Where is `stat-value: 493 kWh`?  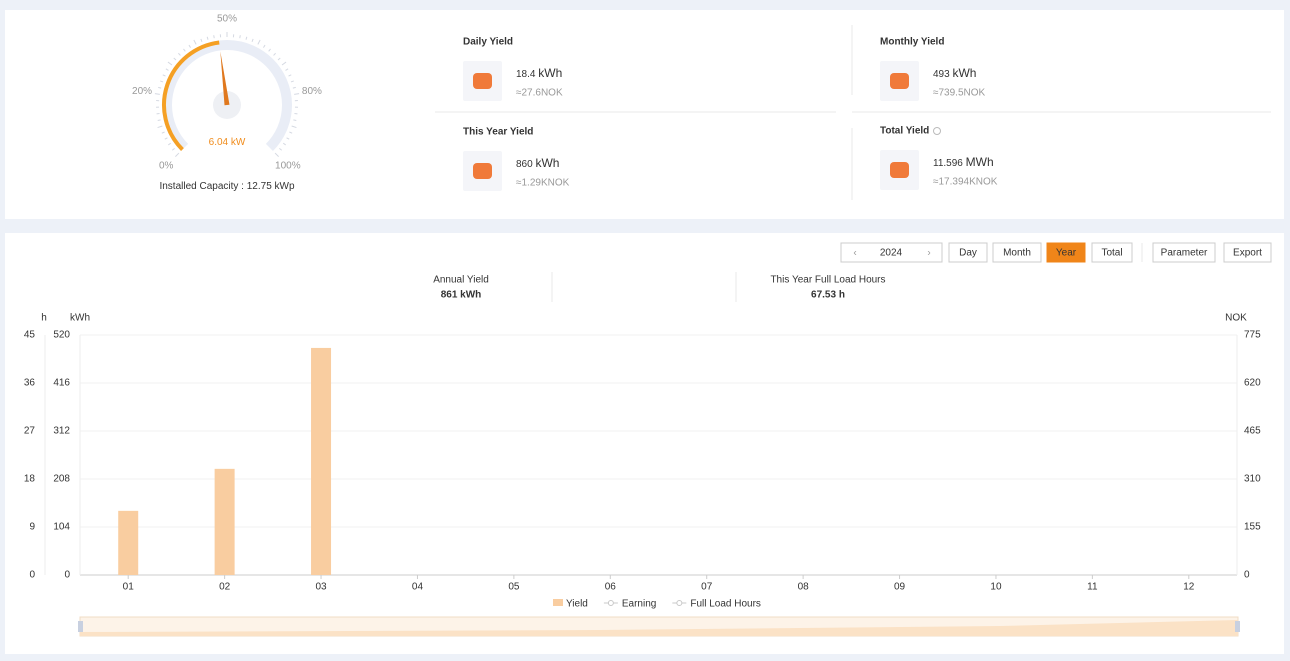
stat-value: 493 kWh is located at coordinates (954, 73).